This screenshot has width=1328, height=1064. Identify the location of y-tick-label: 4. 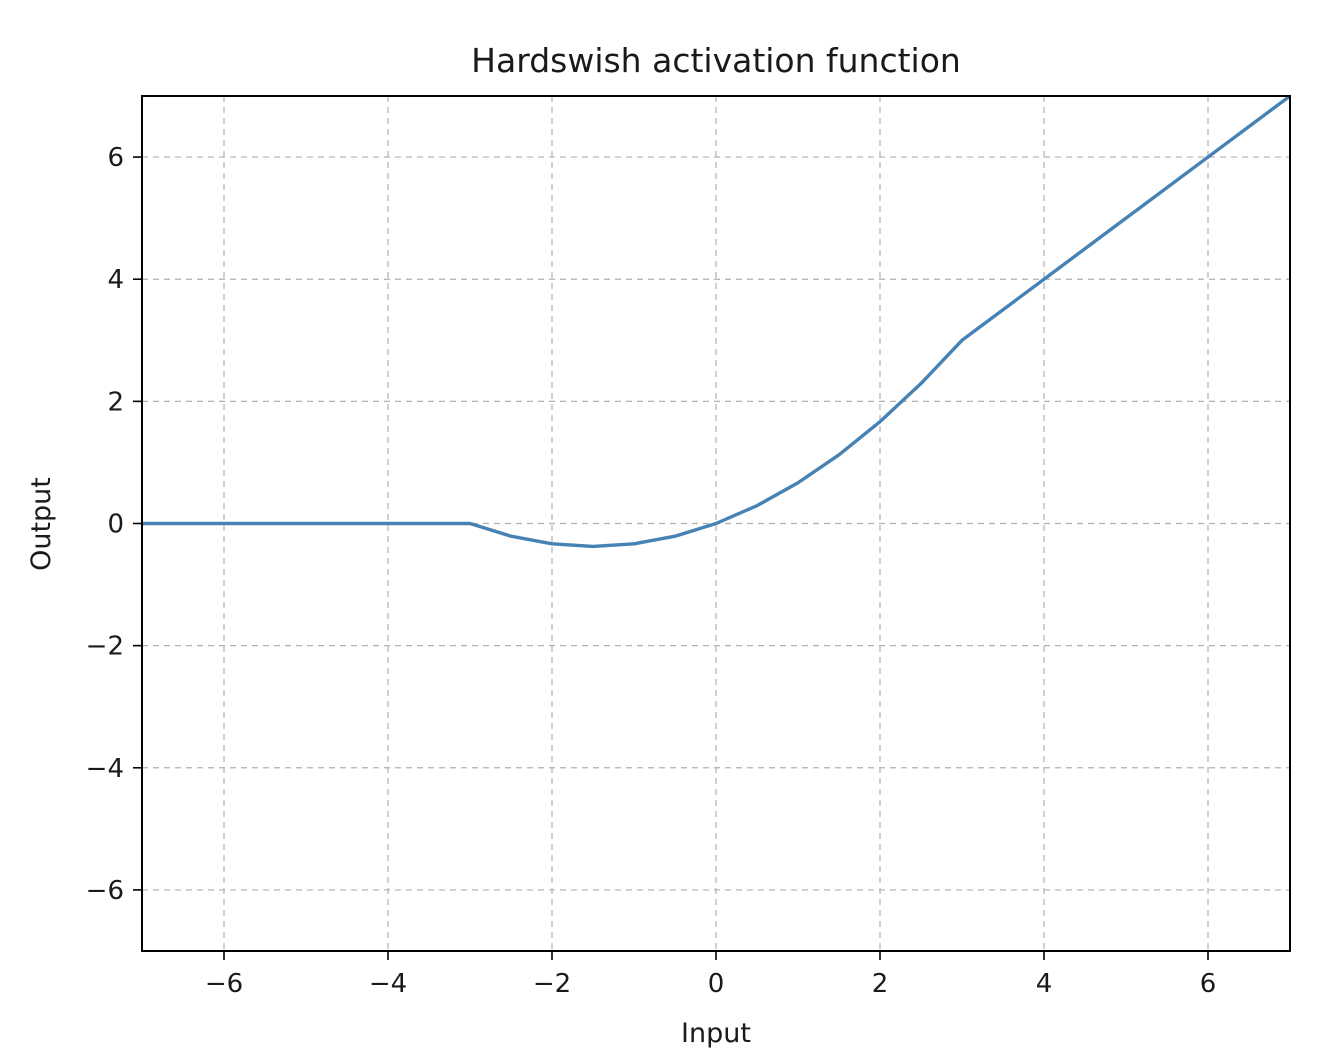
(115, 280).